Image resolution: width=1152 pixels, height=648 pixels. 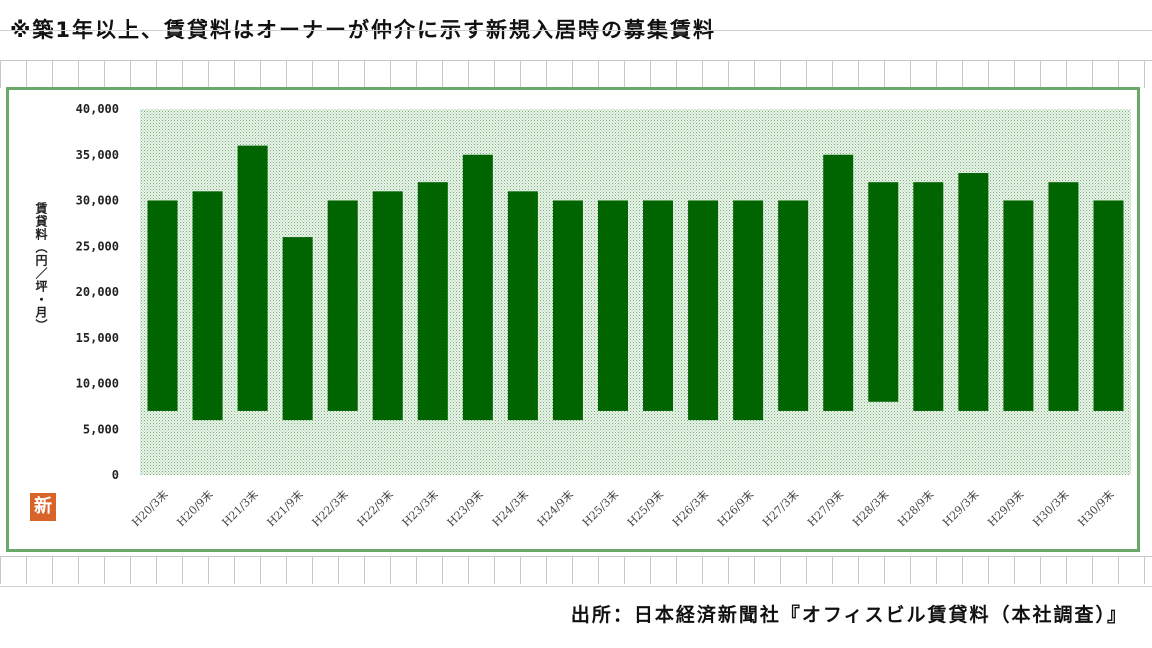 What do you see at coordinates (97, 338) in the screenshot?
I see `y-tick-label: 15,000` at bounding box center [97, 338].